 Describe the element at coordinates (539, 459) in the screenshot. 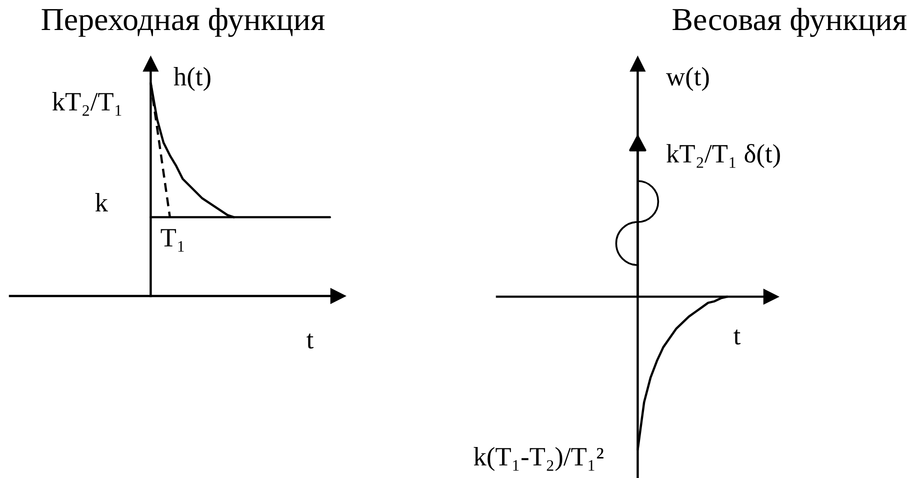

I see `text: k(T₁-T₂)/T₁²` at that location.